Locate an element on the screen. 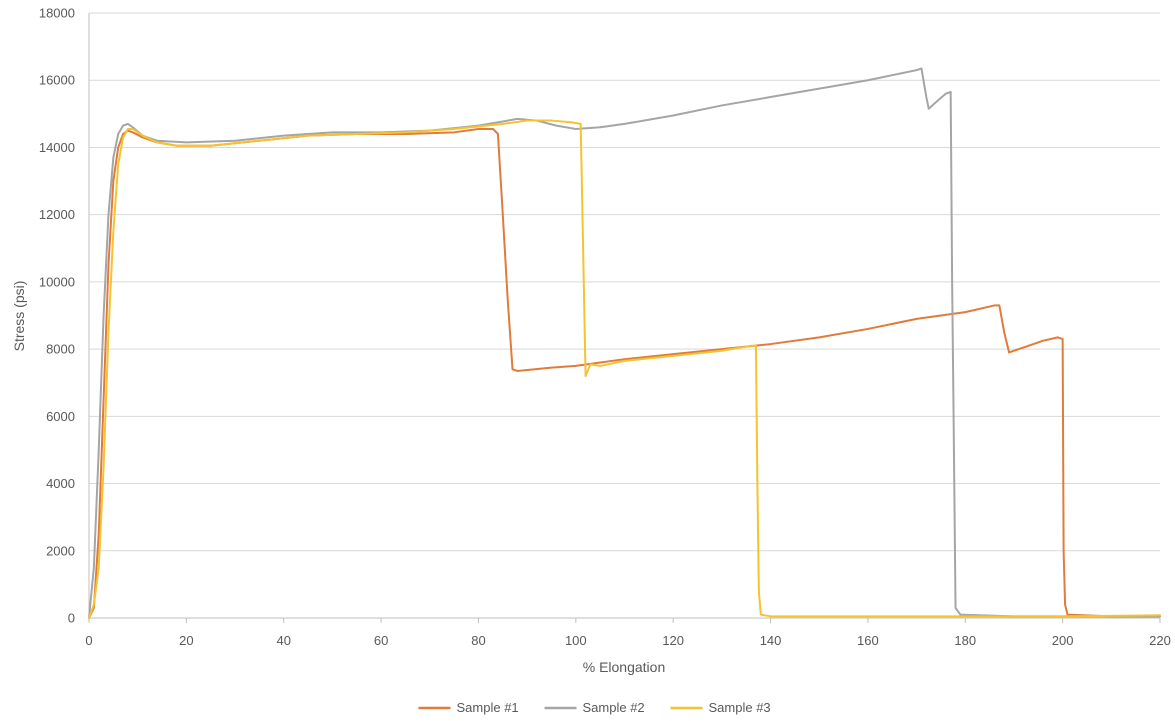 The height and width of the screenshot is (721, 1175). y-tick-label: 18000 is located at coordinates (57, 13).